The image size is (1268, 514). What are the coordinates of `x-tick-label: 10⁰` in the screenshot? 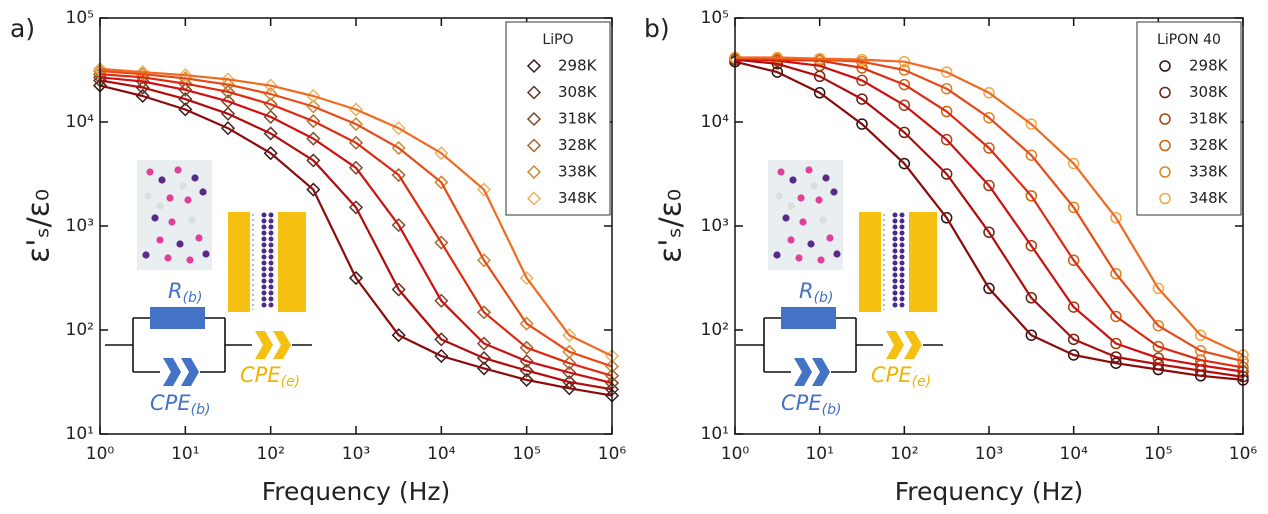 It's located at (735, 454).